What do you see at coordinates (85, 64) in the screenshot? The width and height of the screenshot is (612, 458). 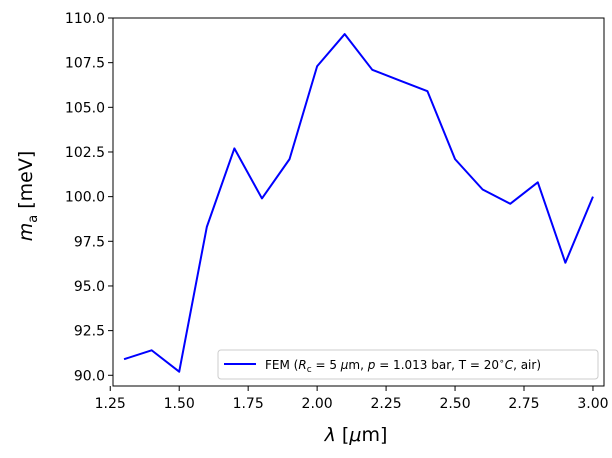 I see `y-tick-label: 107.5` at bounding box center [85, 64].